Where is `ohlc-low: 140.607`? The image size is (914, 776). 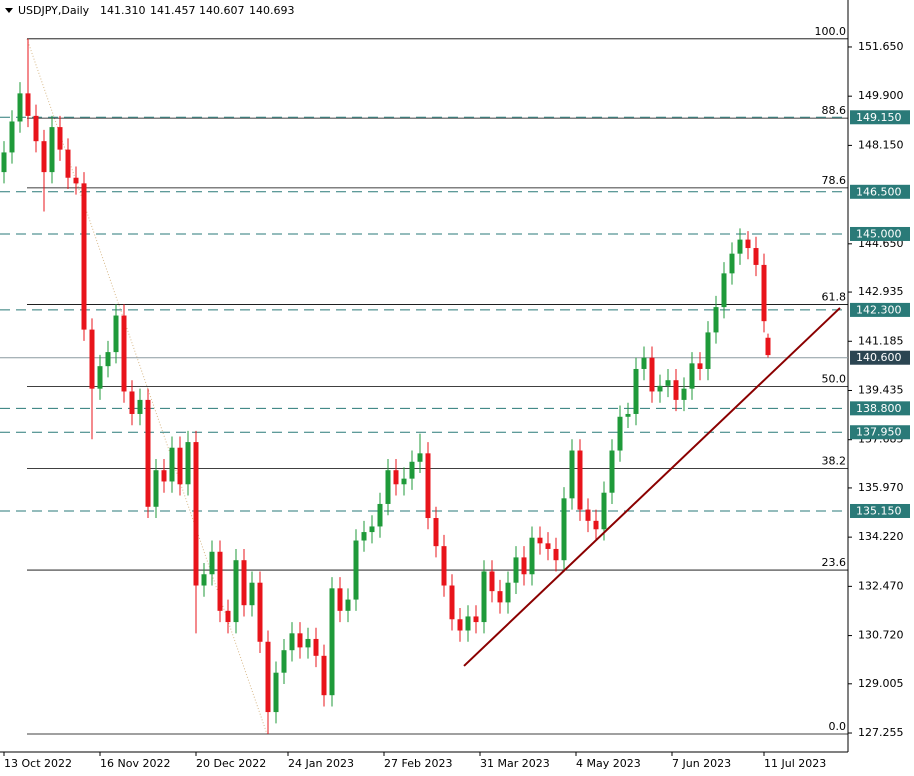 ohlc-low: 140.607 is located at coordinates (222, 10).